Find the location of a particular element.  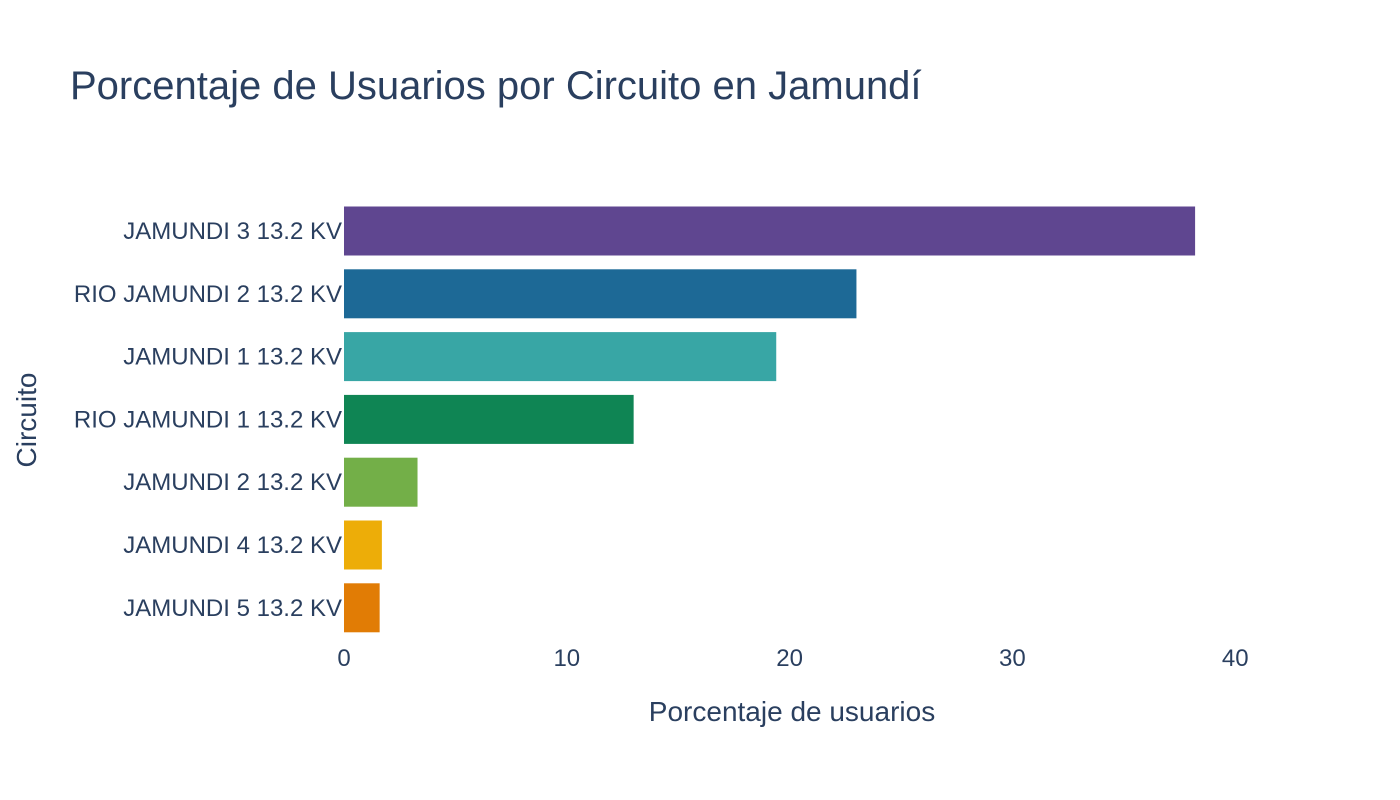

bar-jamundi-2-13-2-kv is located at coordinates (381, 482).